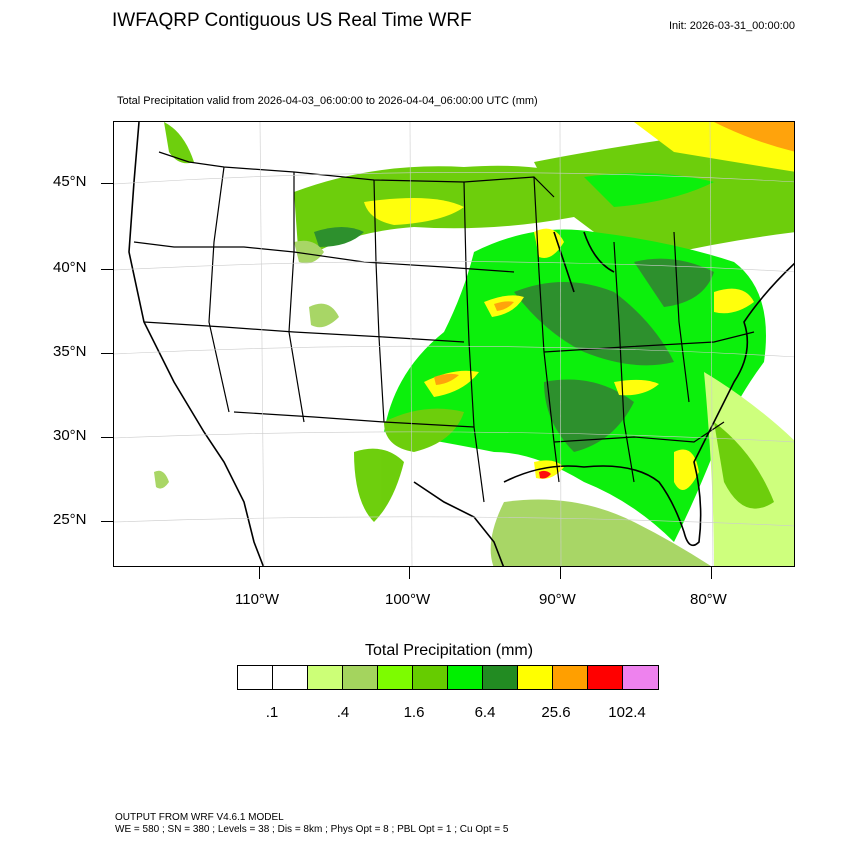 The height and width of the screenshot is (850, 850). What do you see at coordinates (70, 519) in the screenshot?
I see `lat-label-25: 25°N` at bounding box center [70, 519].